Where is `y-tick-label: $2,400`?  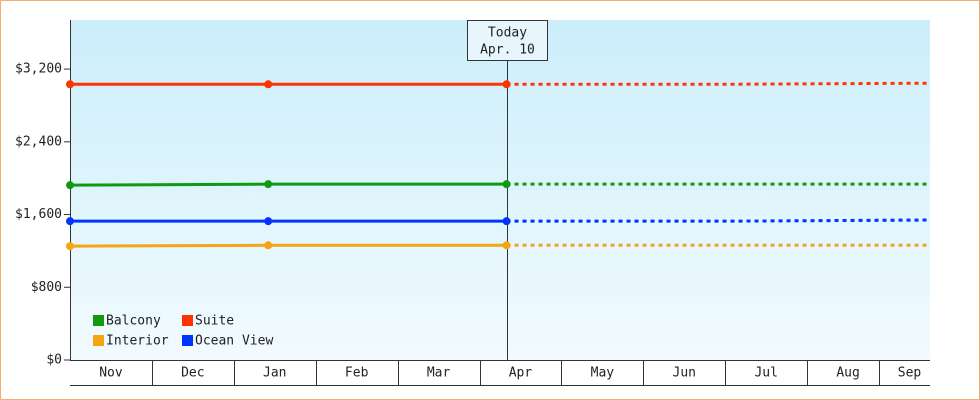
y-tick-label: $2,400 is located at coordinates (38, 141).